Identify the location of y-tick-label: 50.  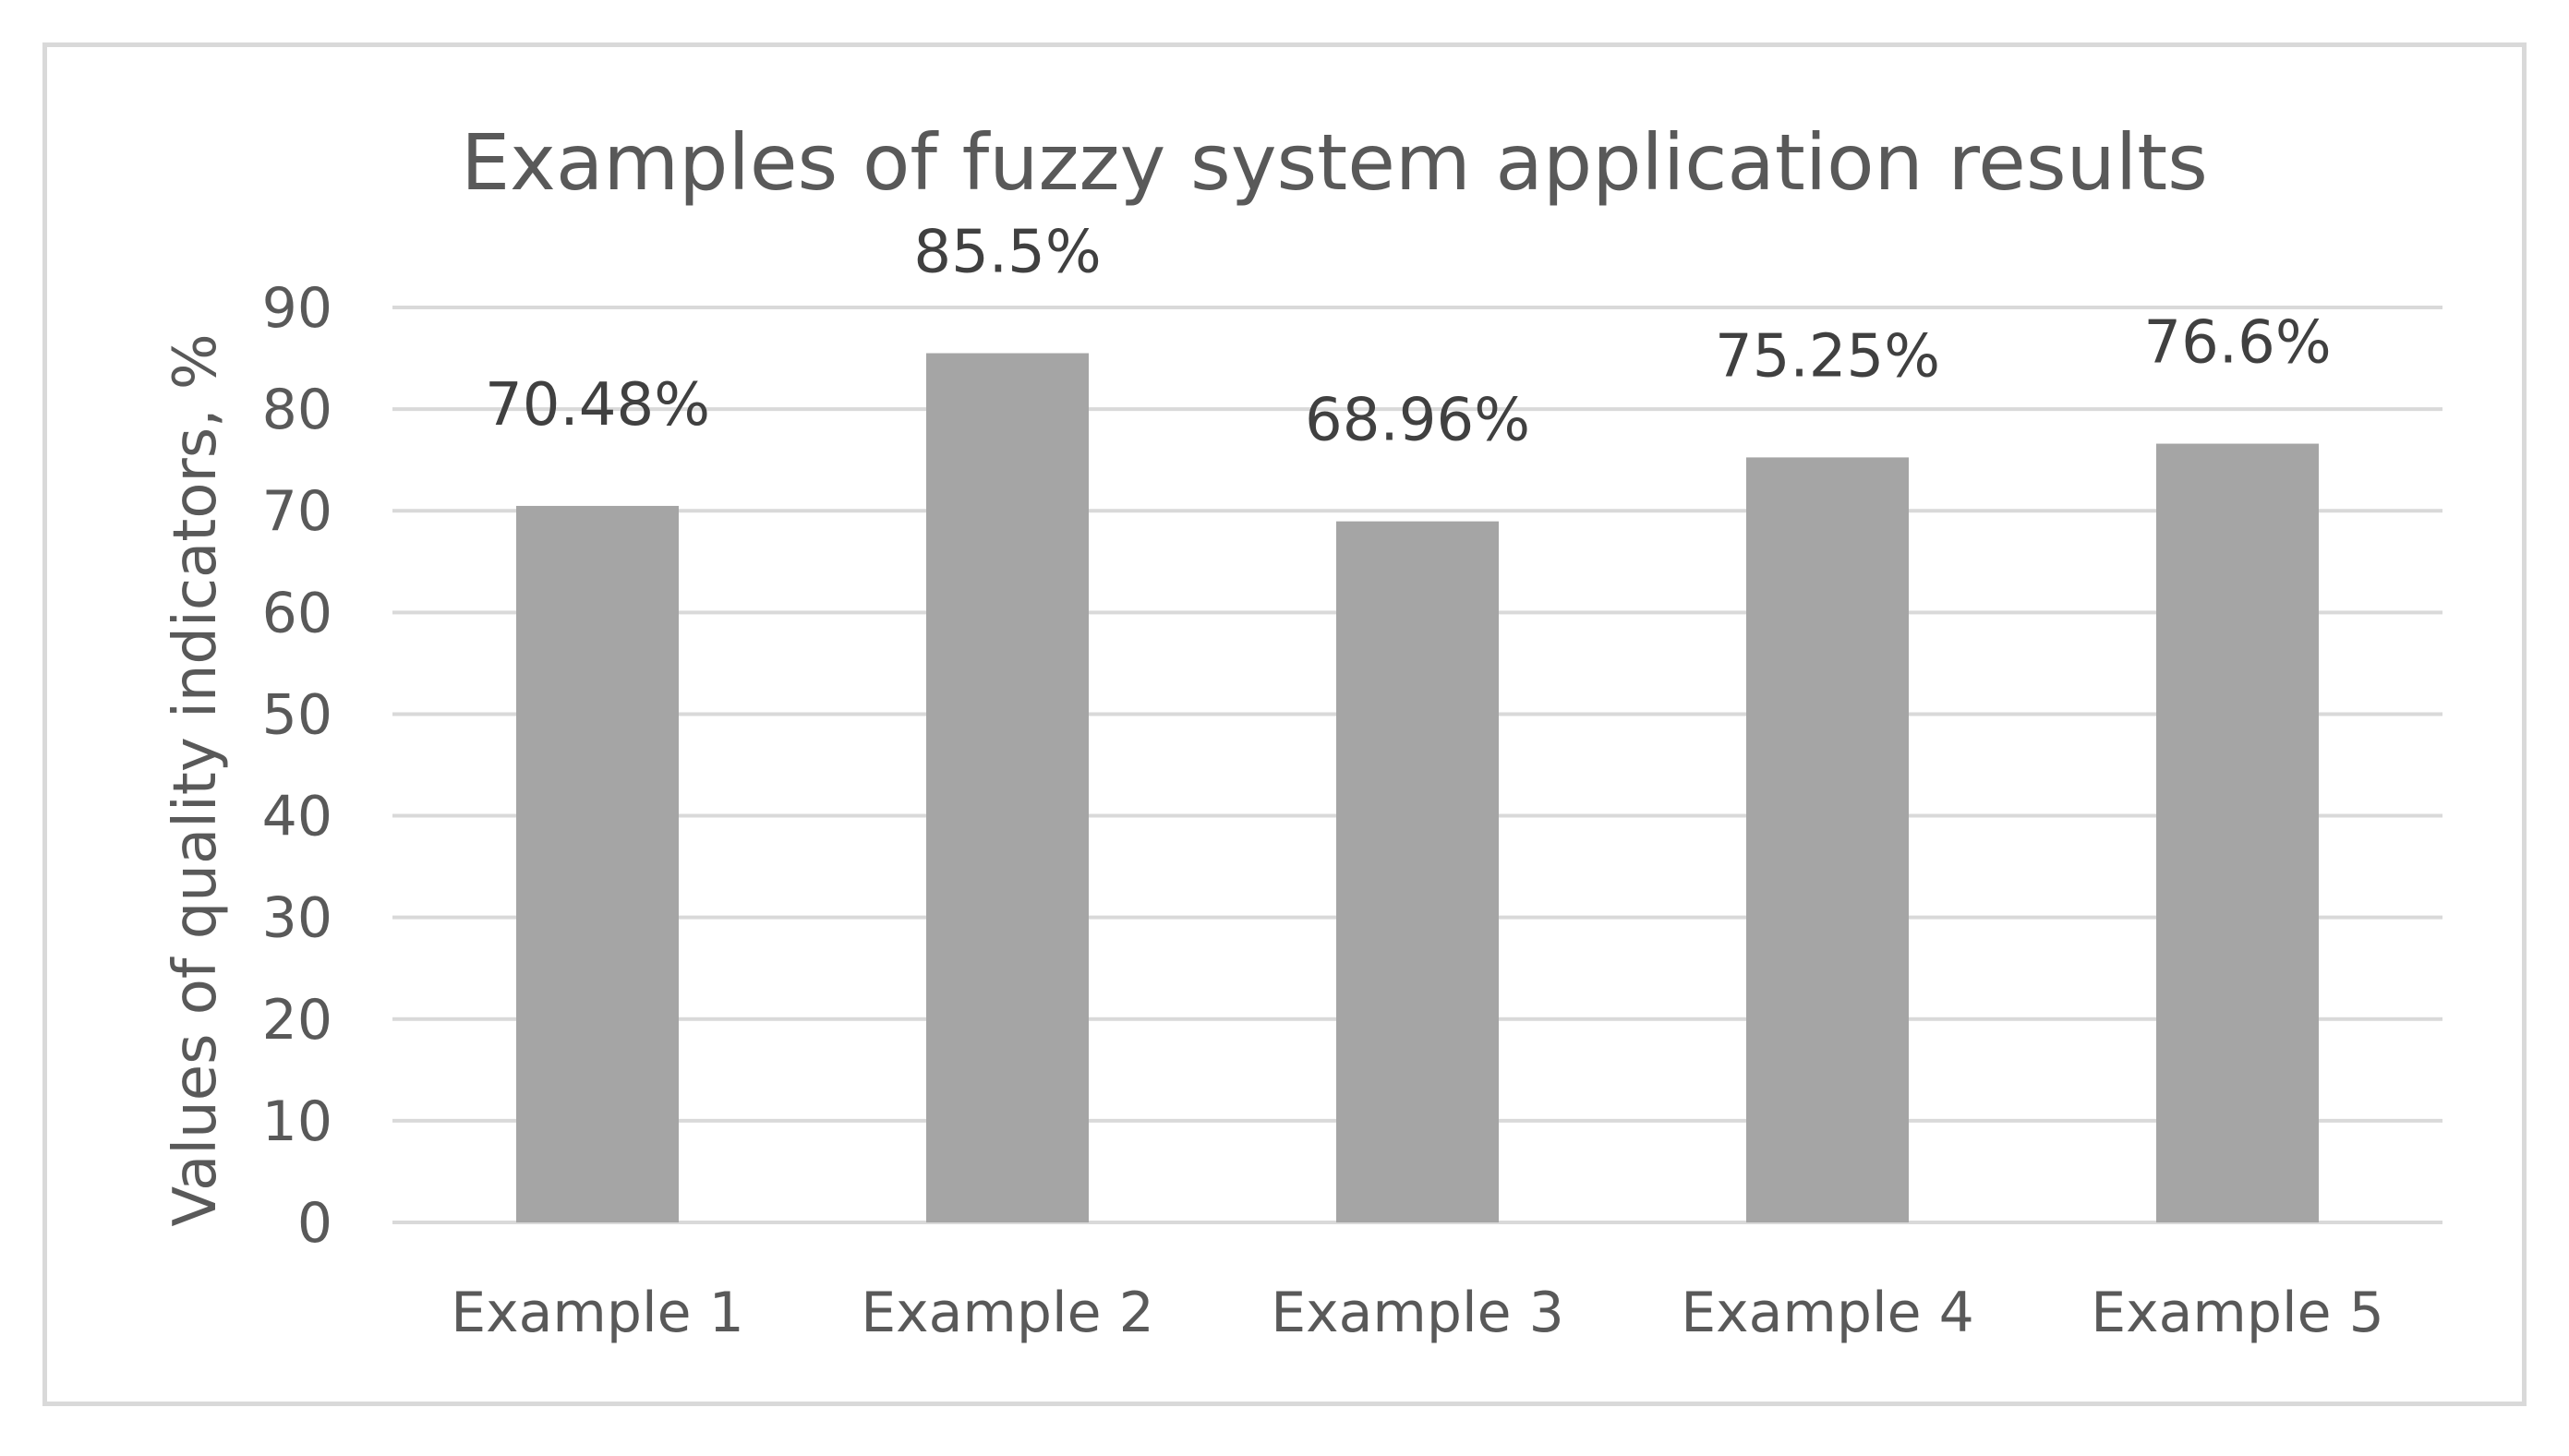
(297, 714).